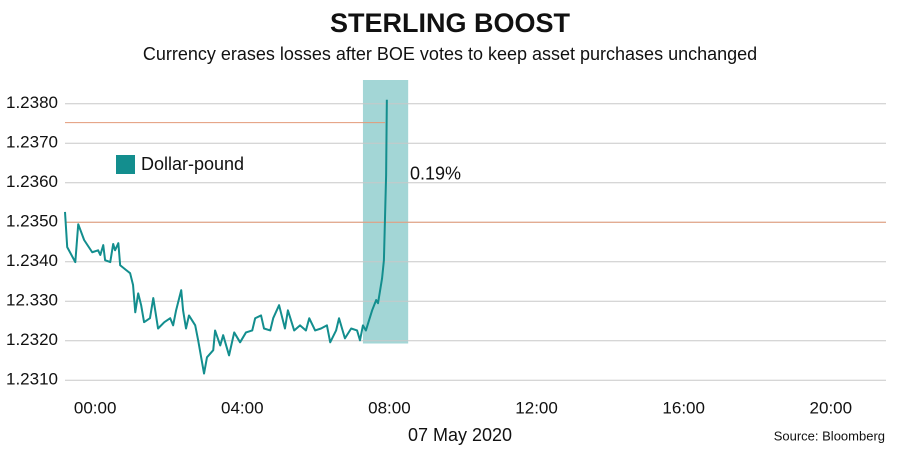  What do you see at coordinates (32, 339) in the screenshot?
I see `y-tick-label: 1.2320` at bounding box center [32, 339].